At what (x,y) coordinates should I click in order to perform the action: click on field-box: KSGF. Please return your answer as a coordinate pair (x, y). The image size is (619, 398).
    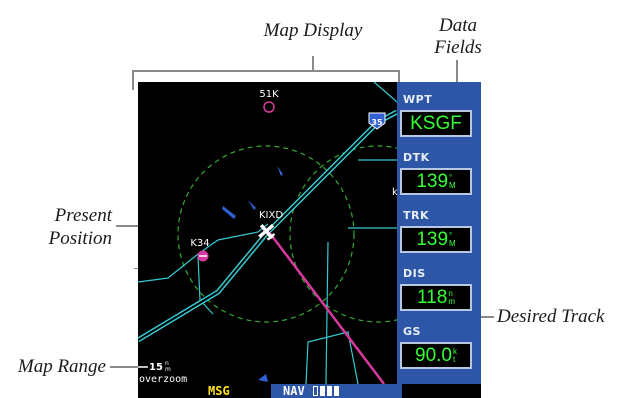
    Looking at the image, I should click on (436, 123).